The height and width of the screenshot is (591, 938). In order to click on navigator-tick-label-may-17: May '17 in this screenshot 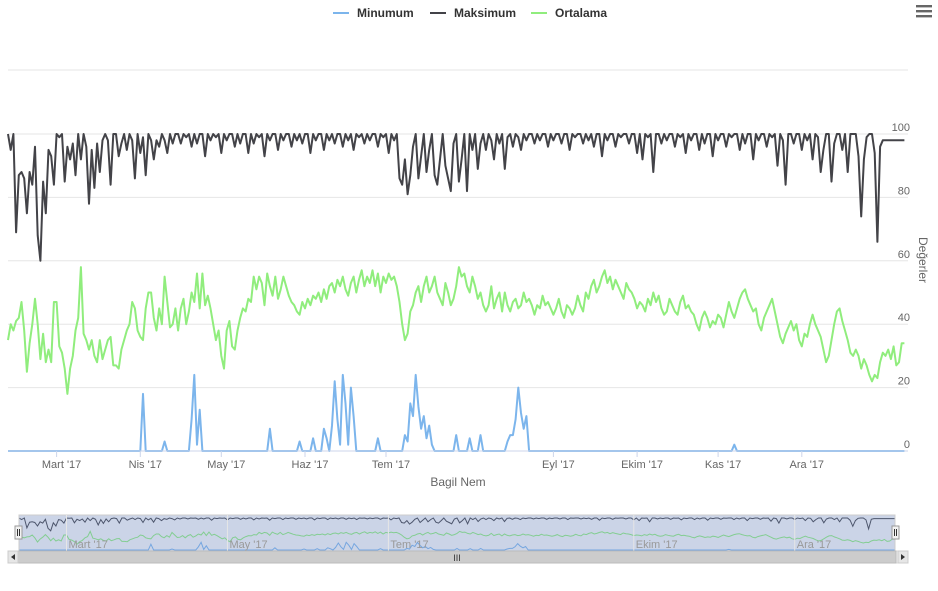, I will do `click(248, 545)`.